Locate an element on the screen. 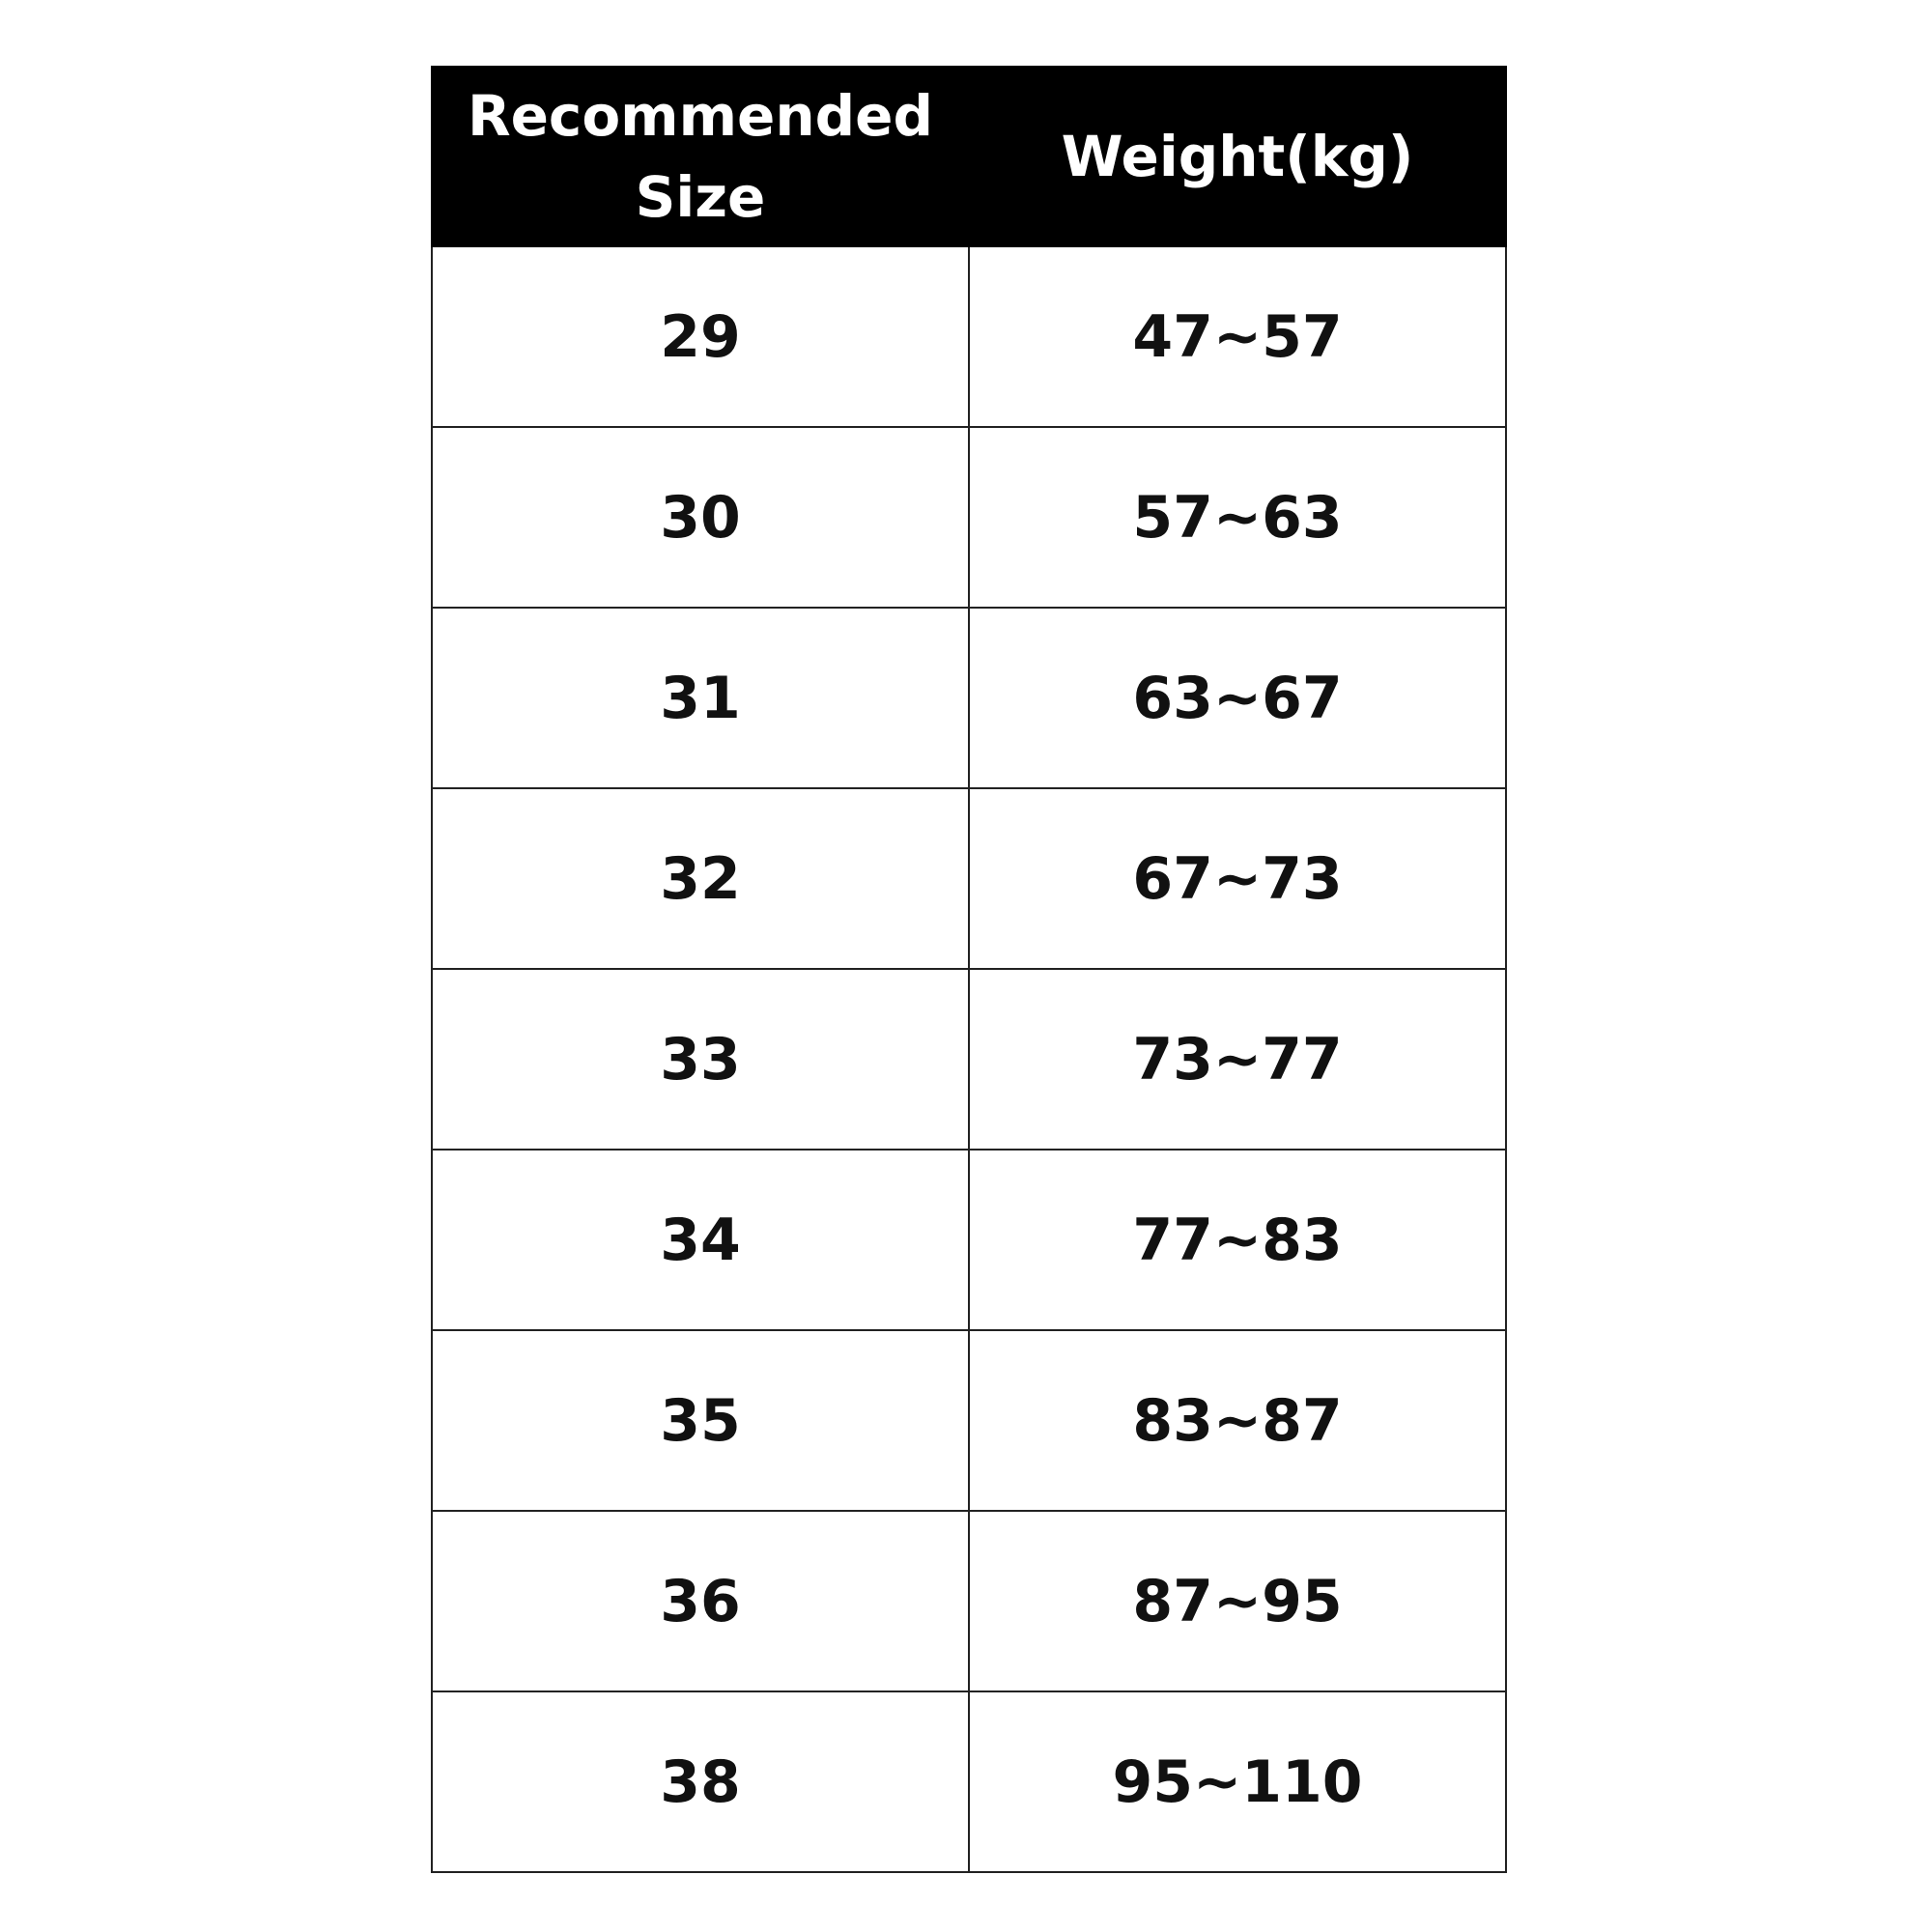  weight-cell: 95~110 is located at coordinates (1237, 1781).